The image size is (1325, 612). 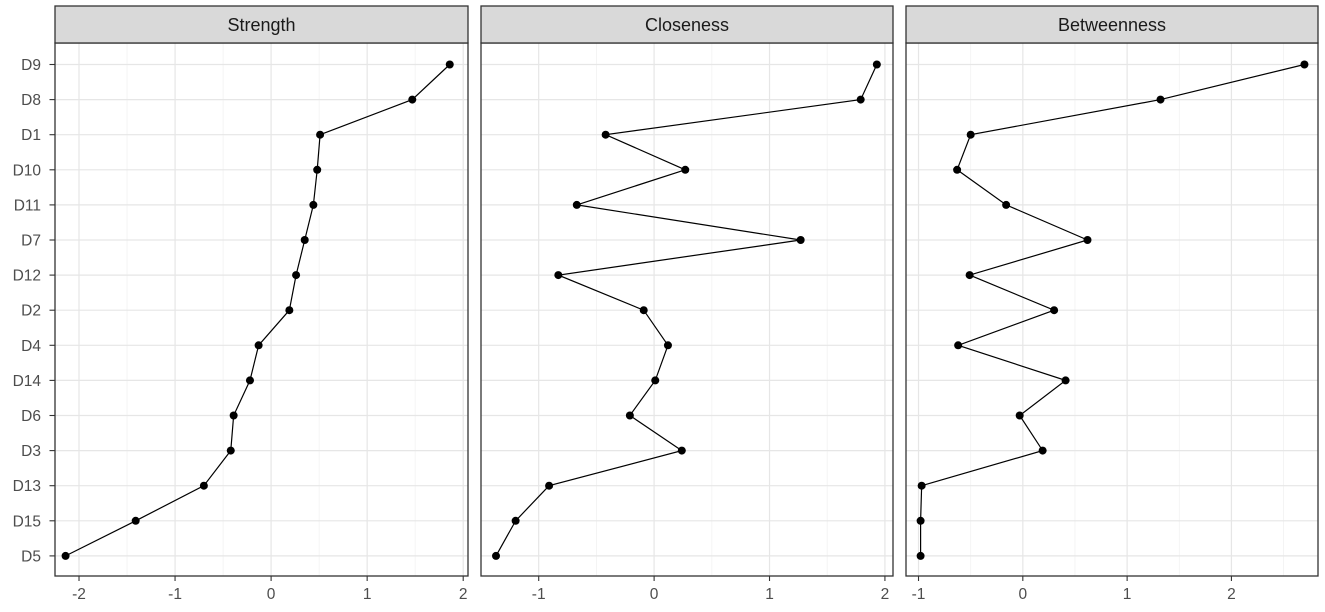 I want to click on strip-betweenness, so click(x=1112, y=24).